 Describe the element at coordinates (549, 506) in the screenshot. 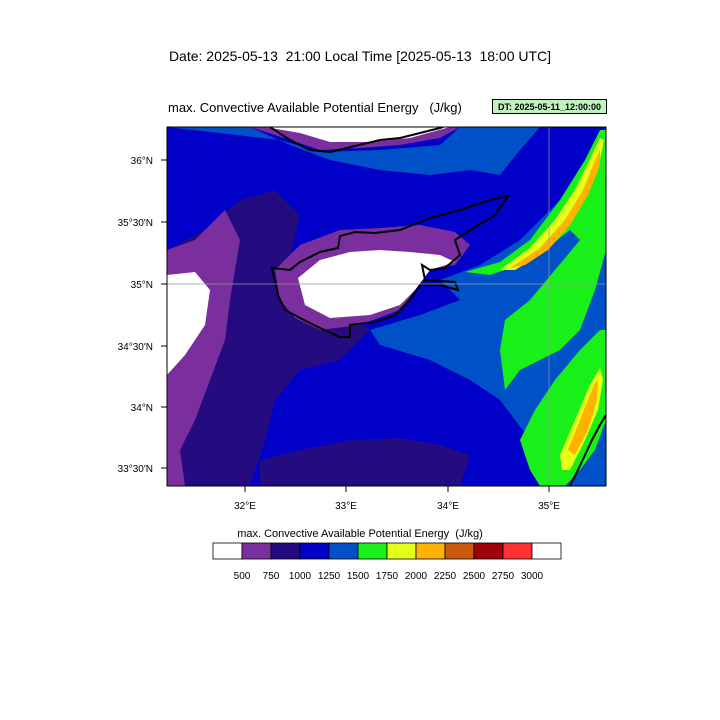

I see `lon-label: 35°E` at that location.